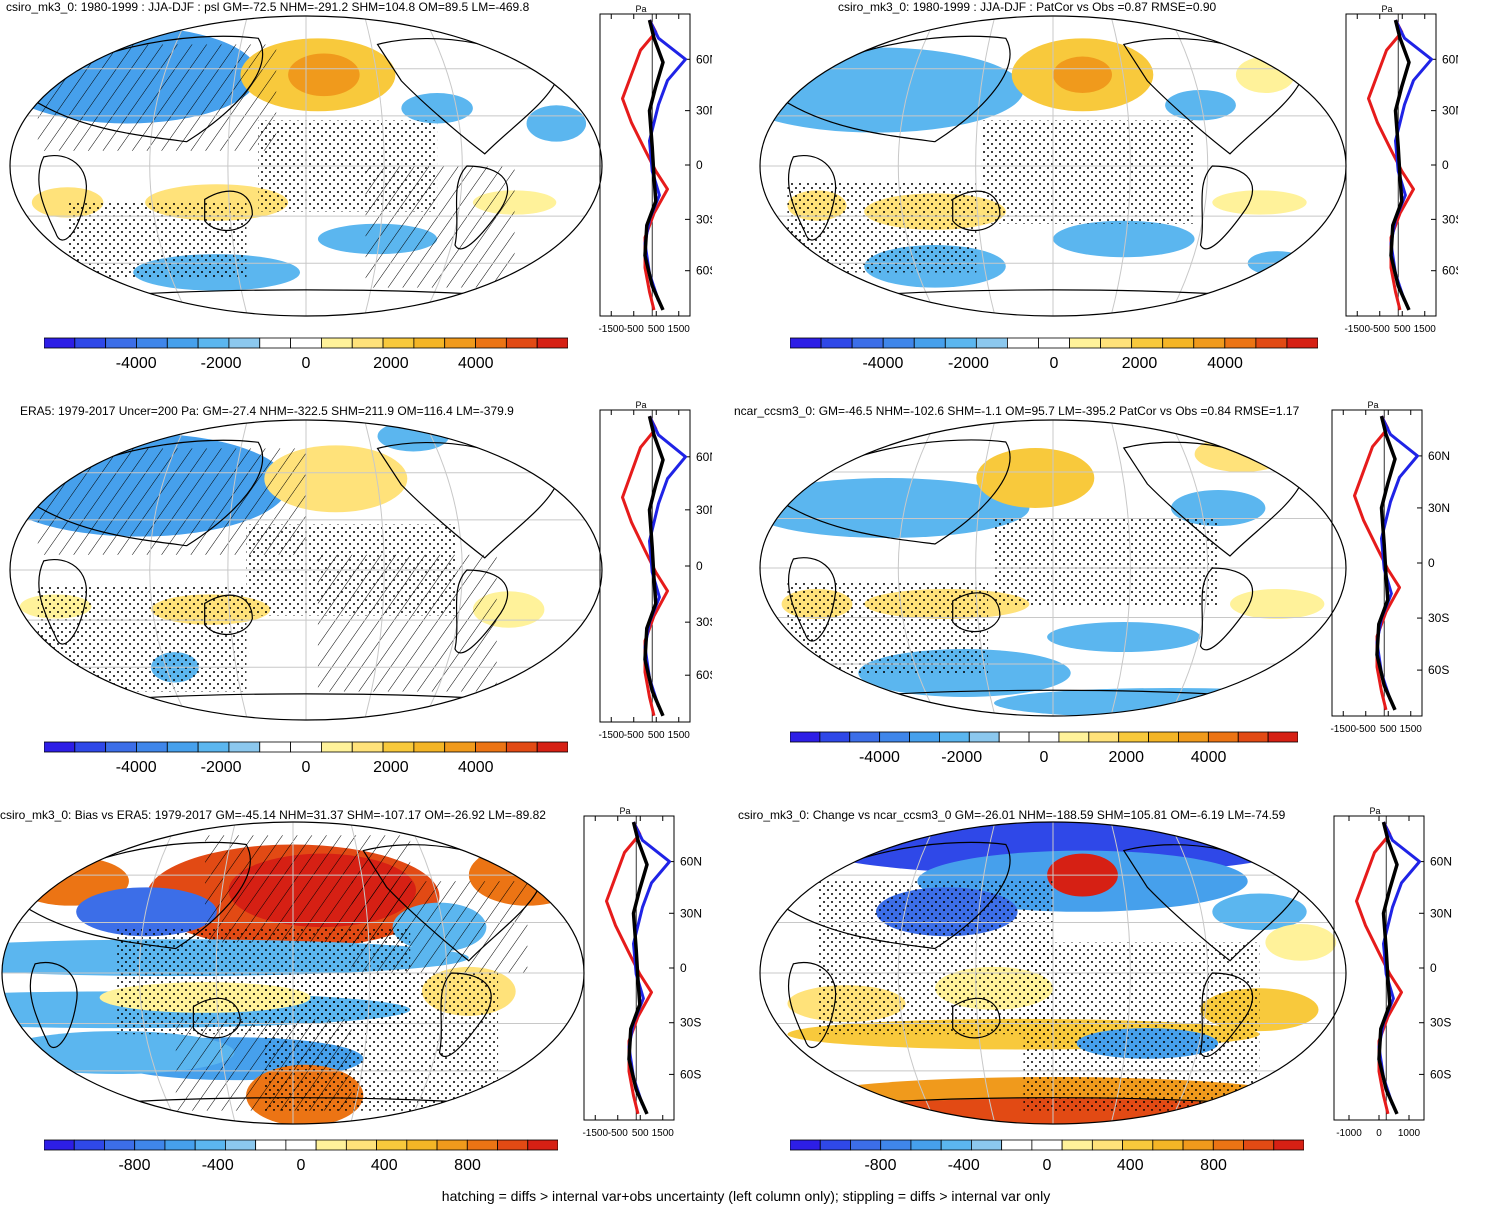  Describe the element at coordinates (136, 767) in the screenshot. I see `colorbar-tick-label: -4000` at that location.